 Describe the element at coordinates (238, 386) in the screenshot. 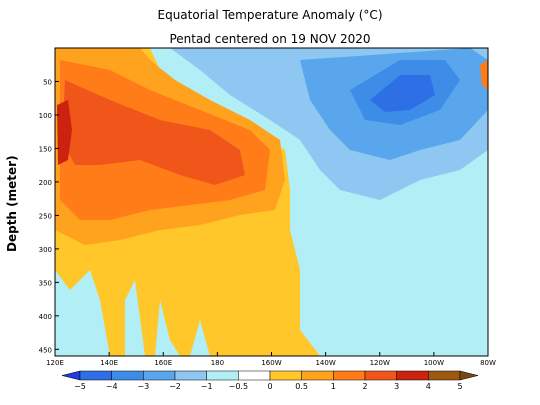

I see `colorbar-label: −0.5` at that location.